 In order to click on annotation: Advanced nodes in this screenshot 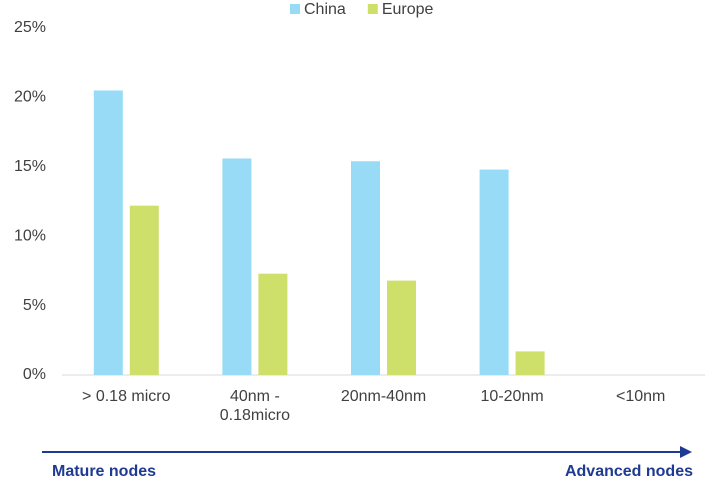, I will do `click(629, 471)`.